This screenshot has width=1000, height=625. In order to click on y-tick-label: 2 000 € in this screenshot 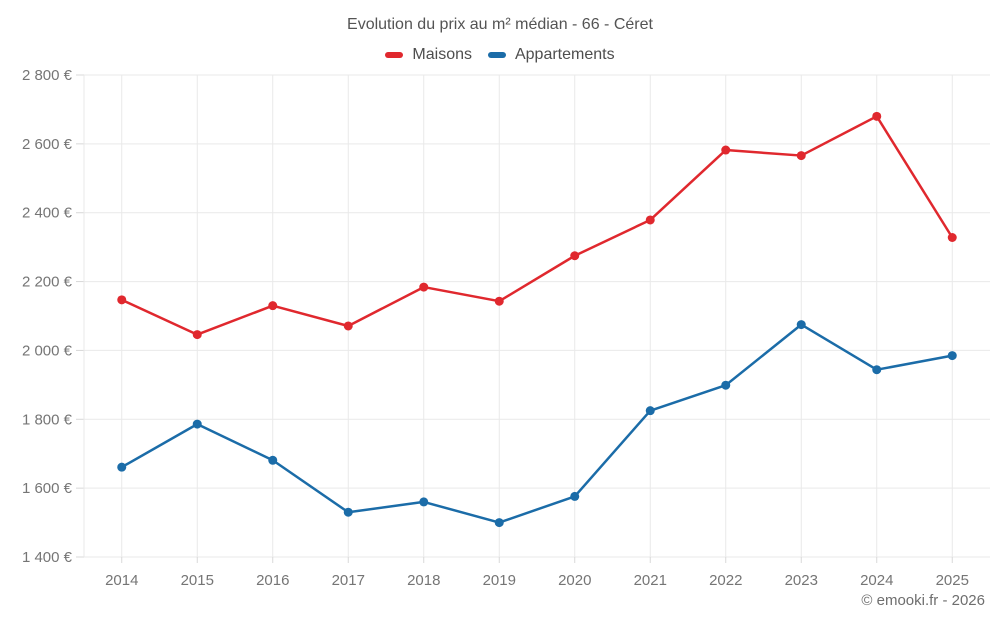, I will do `click(47, 350)`.